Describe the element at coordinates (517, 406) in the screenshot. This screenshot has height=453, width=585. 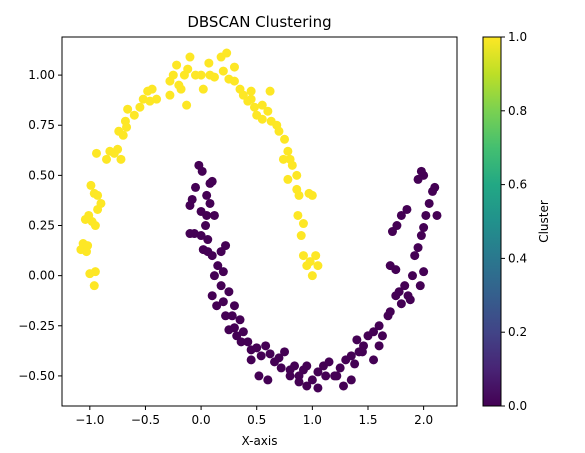
I see `colorbar-tick-label: 0.0` at that location.